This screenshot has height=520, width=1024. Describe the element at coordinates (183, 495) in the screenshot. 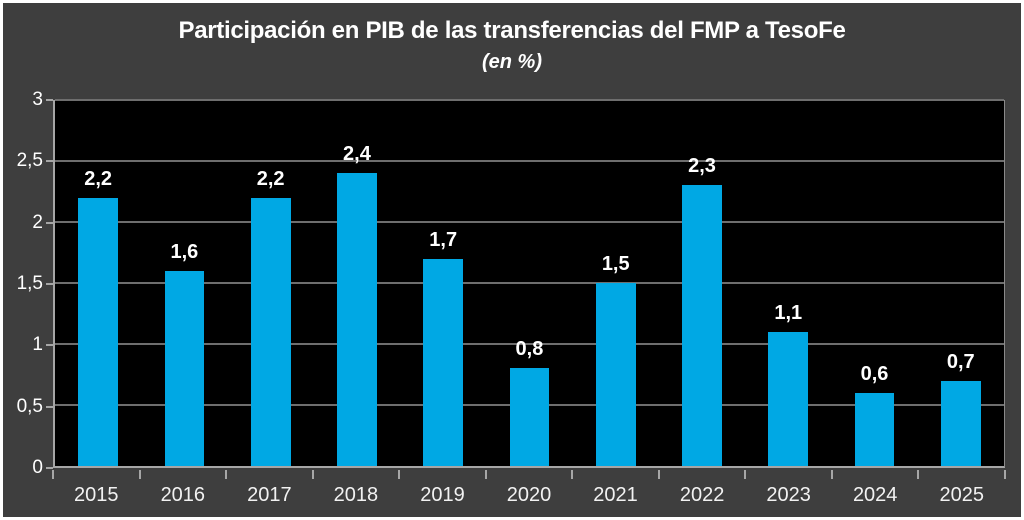

I see `x-tick-label-2016: 2016` at that location.